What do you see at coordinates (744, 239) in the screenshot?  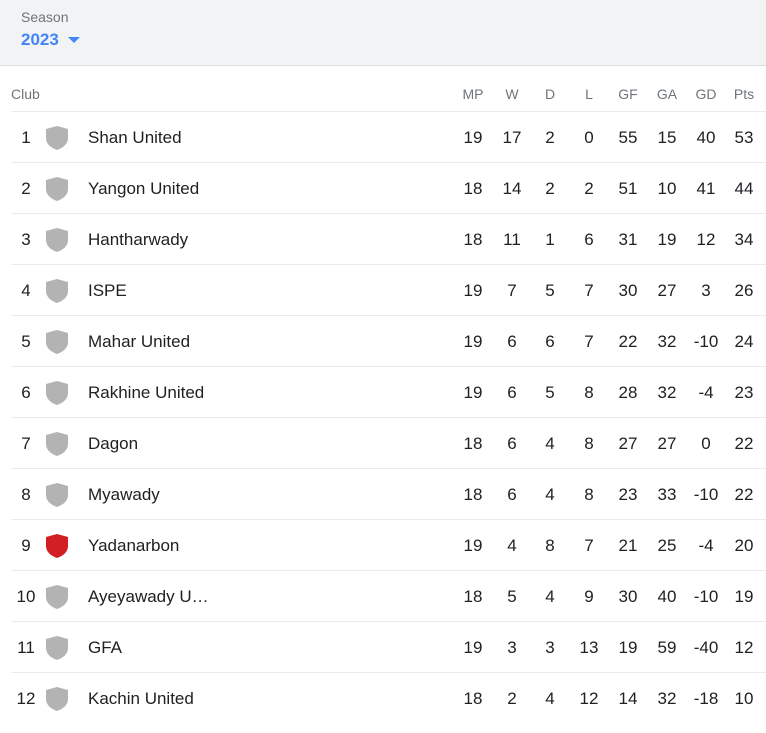 I see `cell-pts: 34` at bounding box center [744, 239].